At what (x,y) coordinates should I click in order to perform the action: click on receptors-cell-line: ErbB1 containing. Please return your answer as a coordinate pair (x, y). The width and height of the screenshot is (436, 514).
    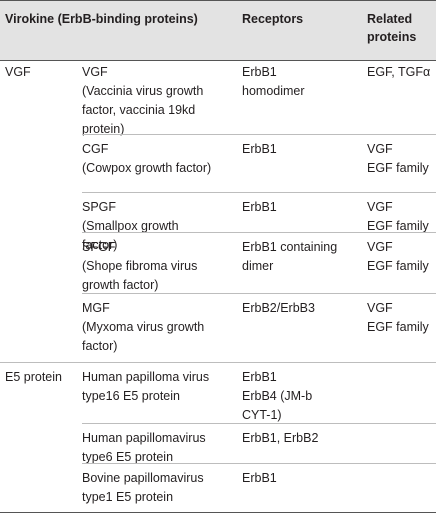
    Looking at the image, I should click on (290, 247).